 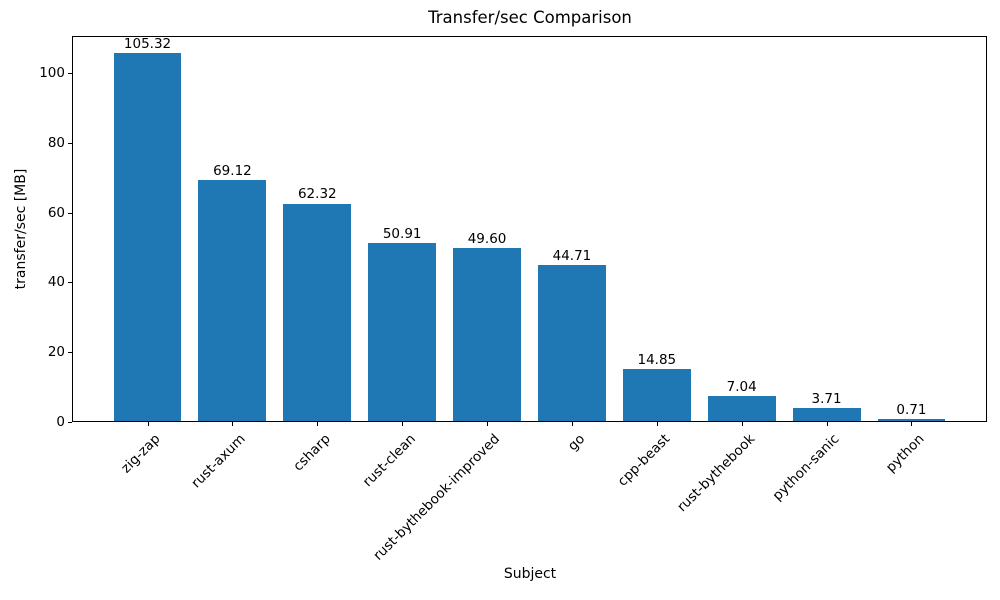 What do you see at coordinates (147, 44) in the screenshot?
I see `bar-value-label: 105.32` at bounding box center [147, 44].